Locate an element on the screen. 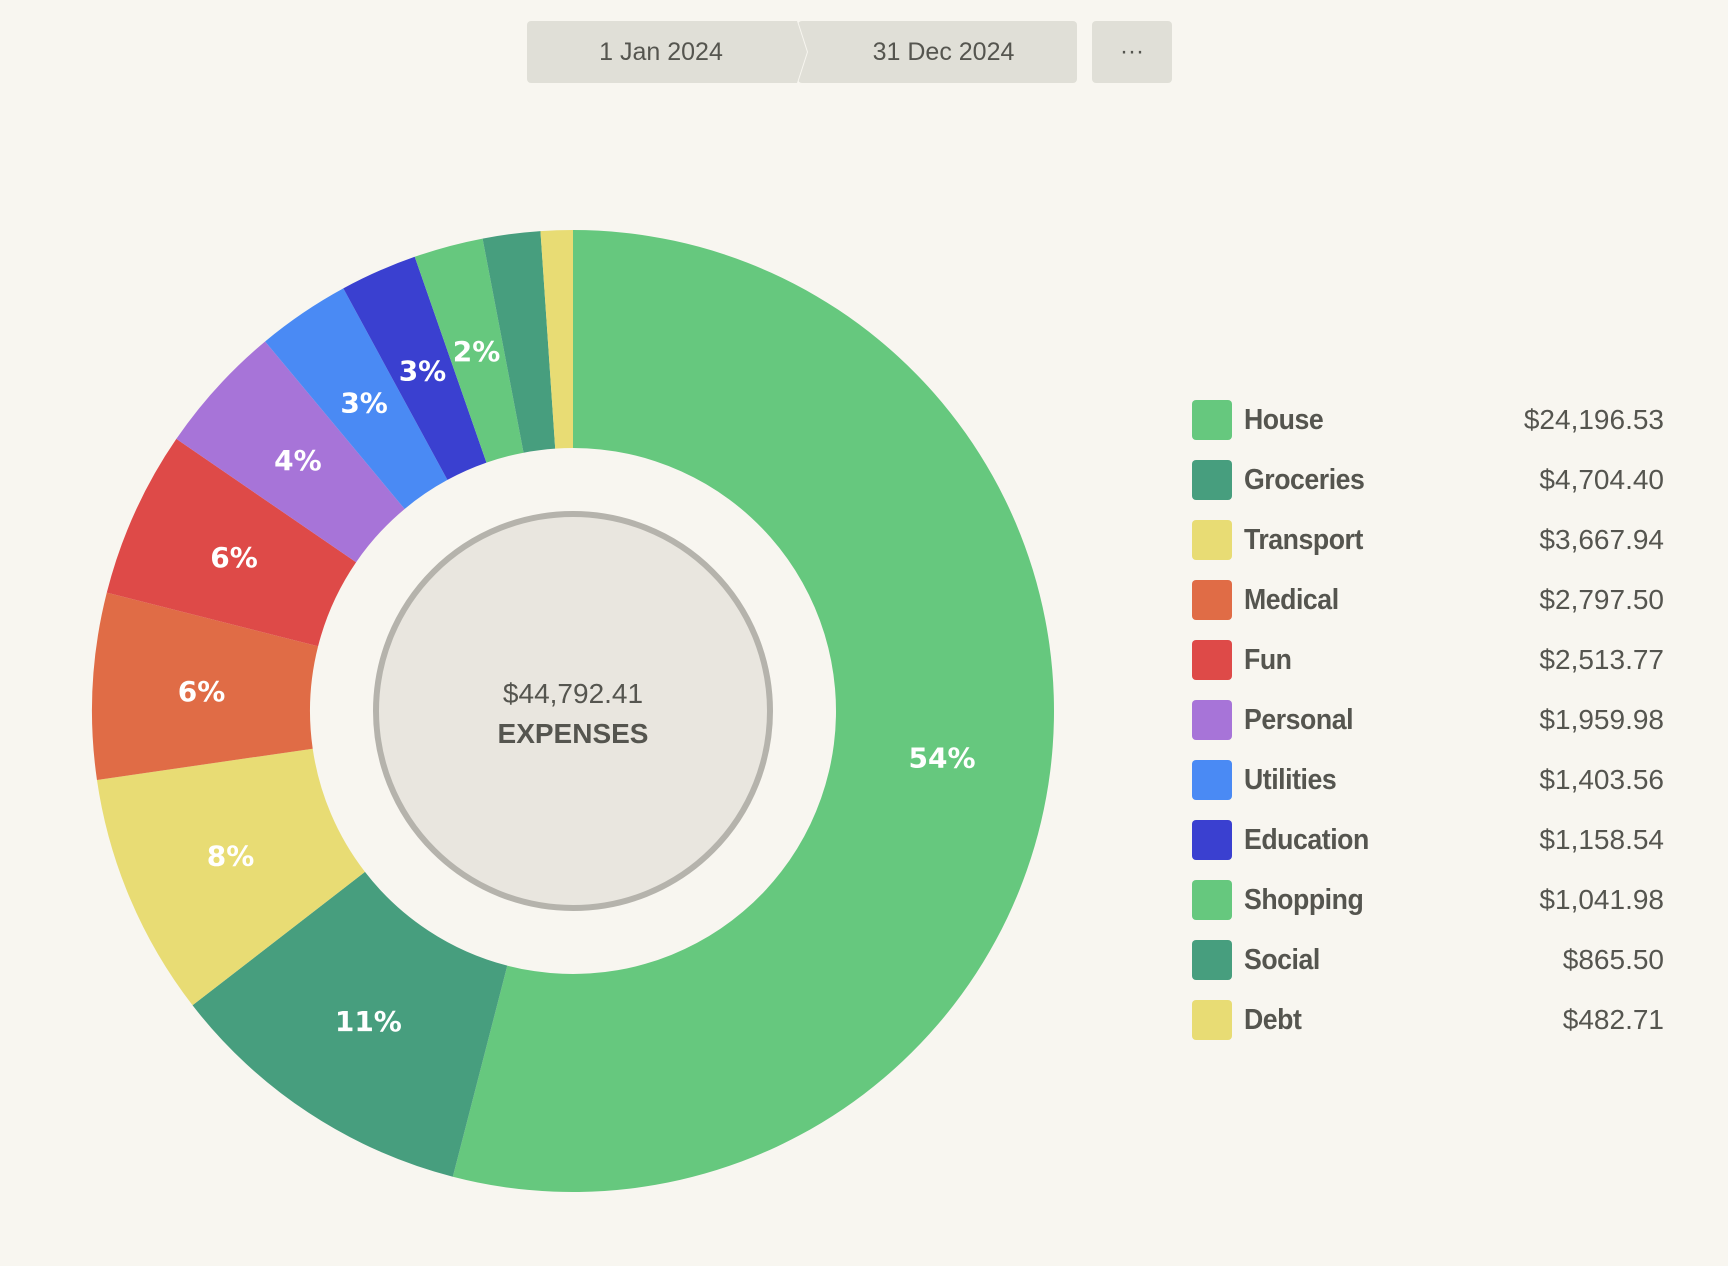 The image size is (1728, 1266). legend-value: $2,513.77 is located at coordinates (1601, 659).